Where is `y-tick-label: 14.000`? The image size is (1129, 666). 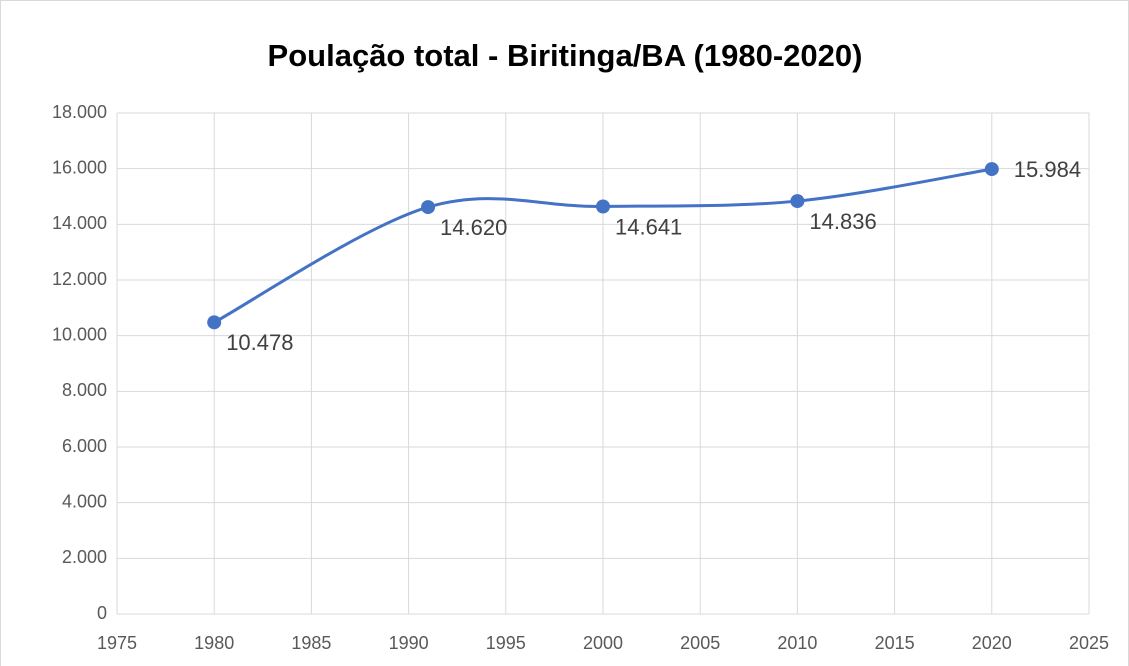 y-tick-label: 14.000 is located at coordinates (79, 223).